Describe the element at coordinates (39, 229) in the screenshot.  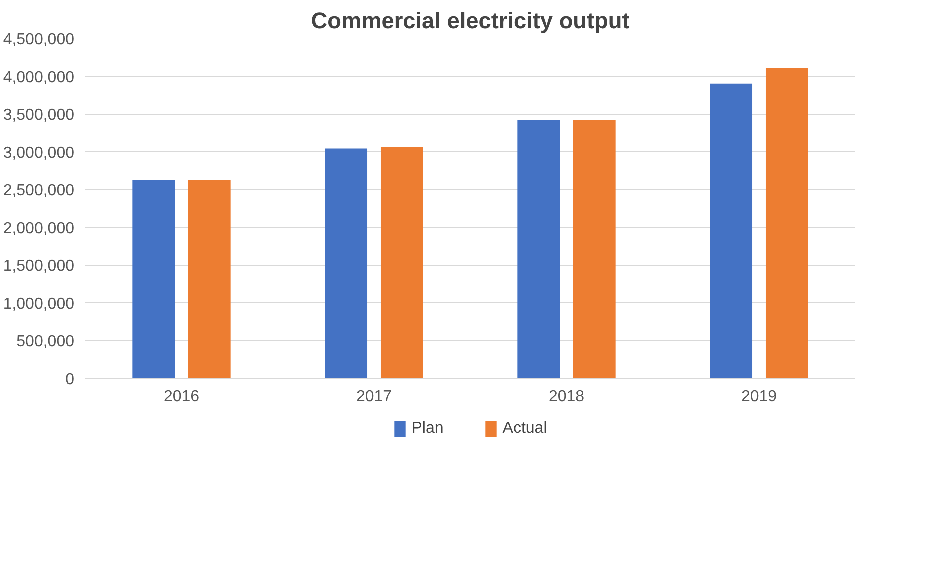
I see `y-tick-label: 2,000,000` at that location.